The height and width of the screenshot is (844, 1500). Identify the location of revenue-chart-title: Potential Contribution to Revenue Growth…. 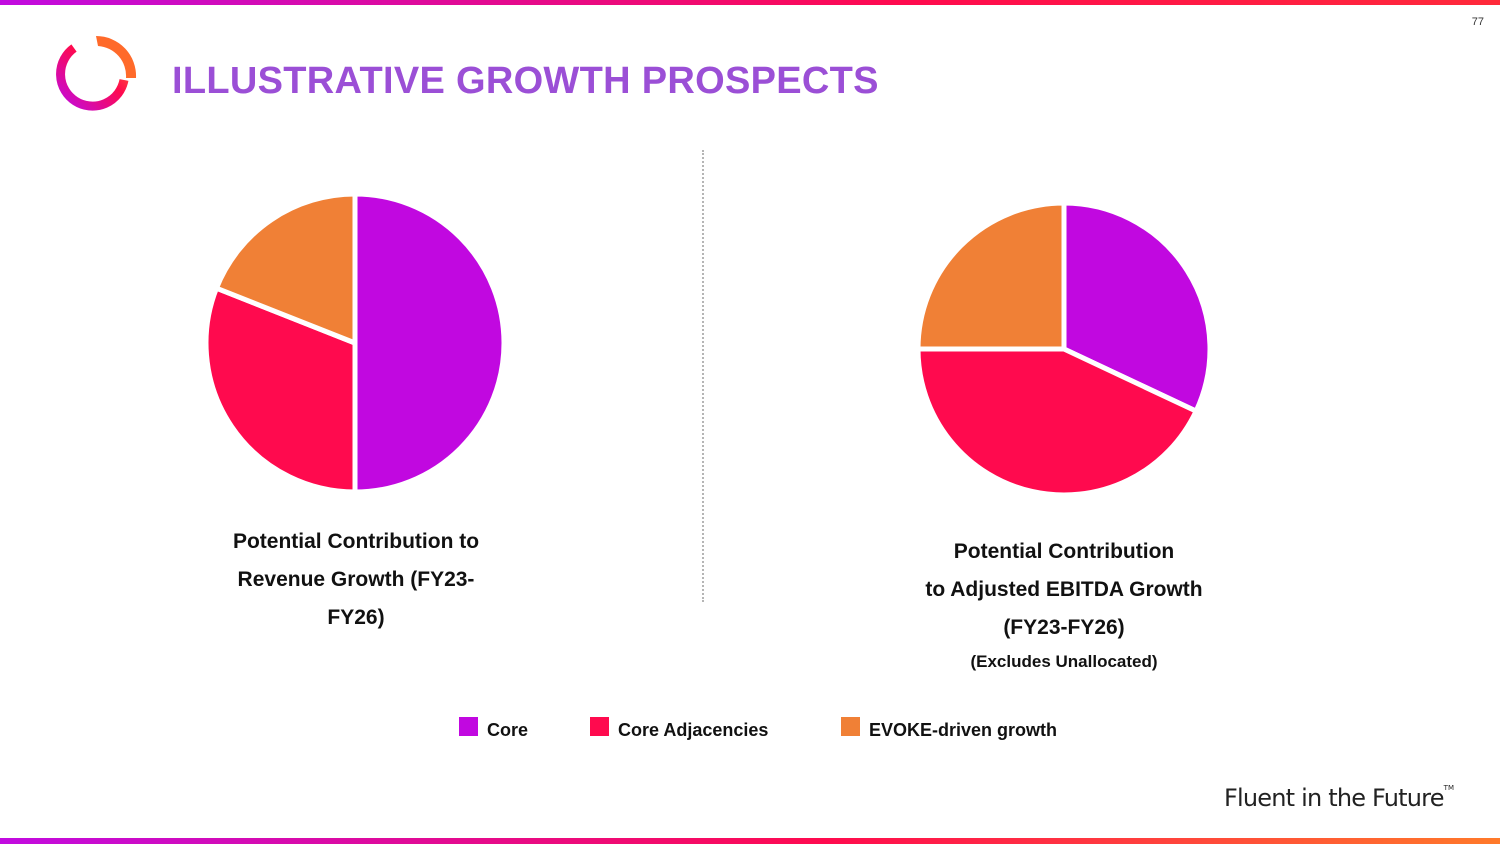
(356, 580).